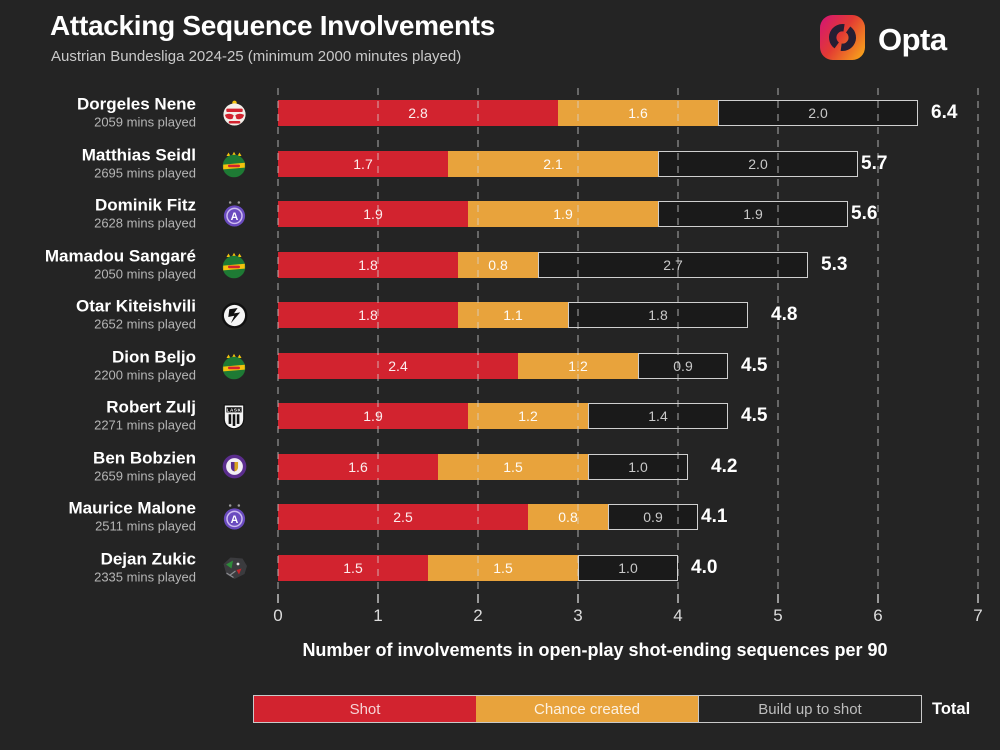 The width and height of the screenshot is (1000, 750). Describe the element at coordinates (136, 104) in the screenshot. I see `player-name: Dorgeles Nene` at that location.